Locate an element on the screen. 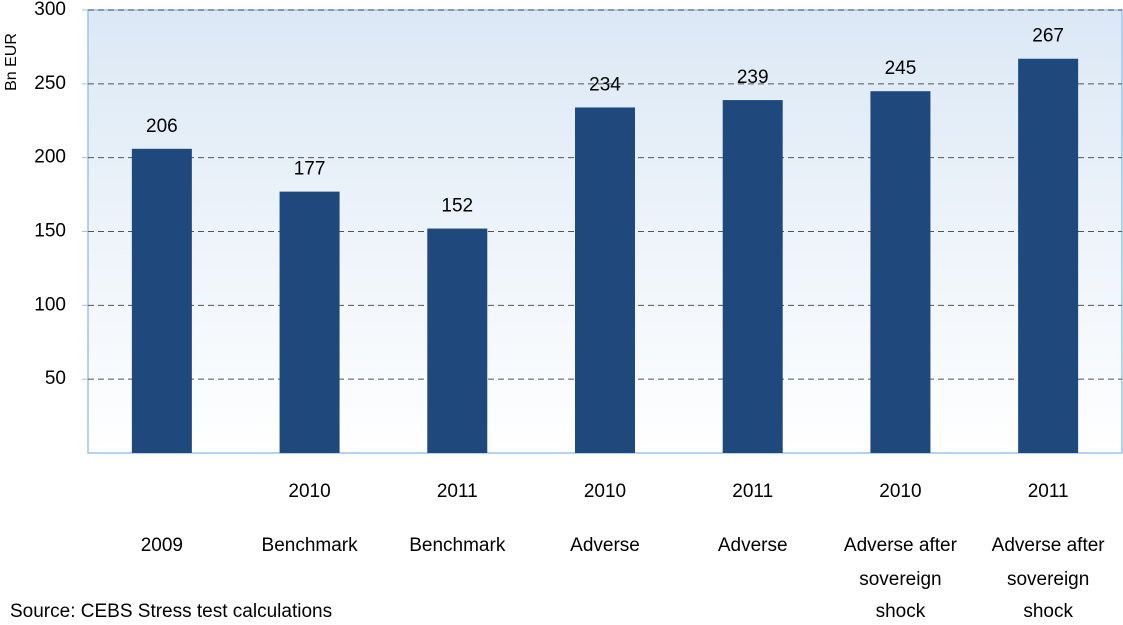 This screenshot has width=1123, height=625. data-label: 234 is located at coordinates (605, 84).